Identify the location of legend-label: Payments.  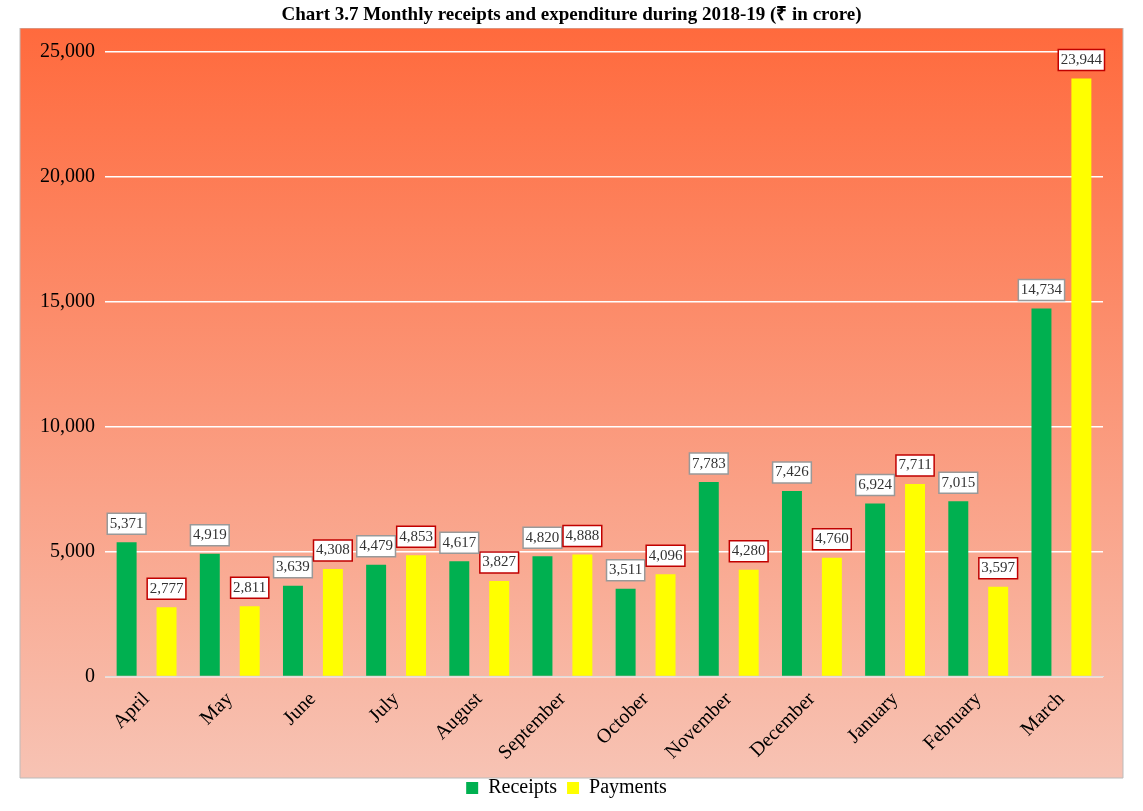
(628, 787).